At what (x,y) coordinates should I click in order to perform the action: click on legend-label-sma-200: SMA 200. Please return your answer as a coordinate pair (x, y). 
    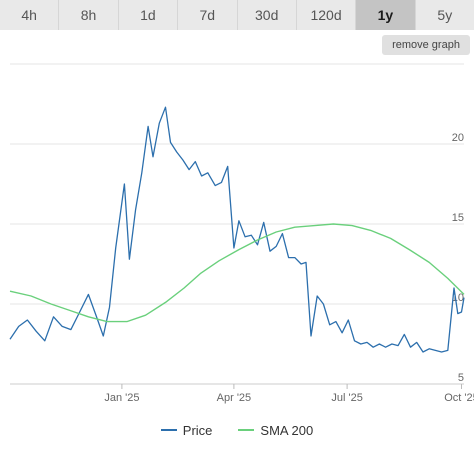
    Looking at the image, I should click on (287, 430).